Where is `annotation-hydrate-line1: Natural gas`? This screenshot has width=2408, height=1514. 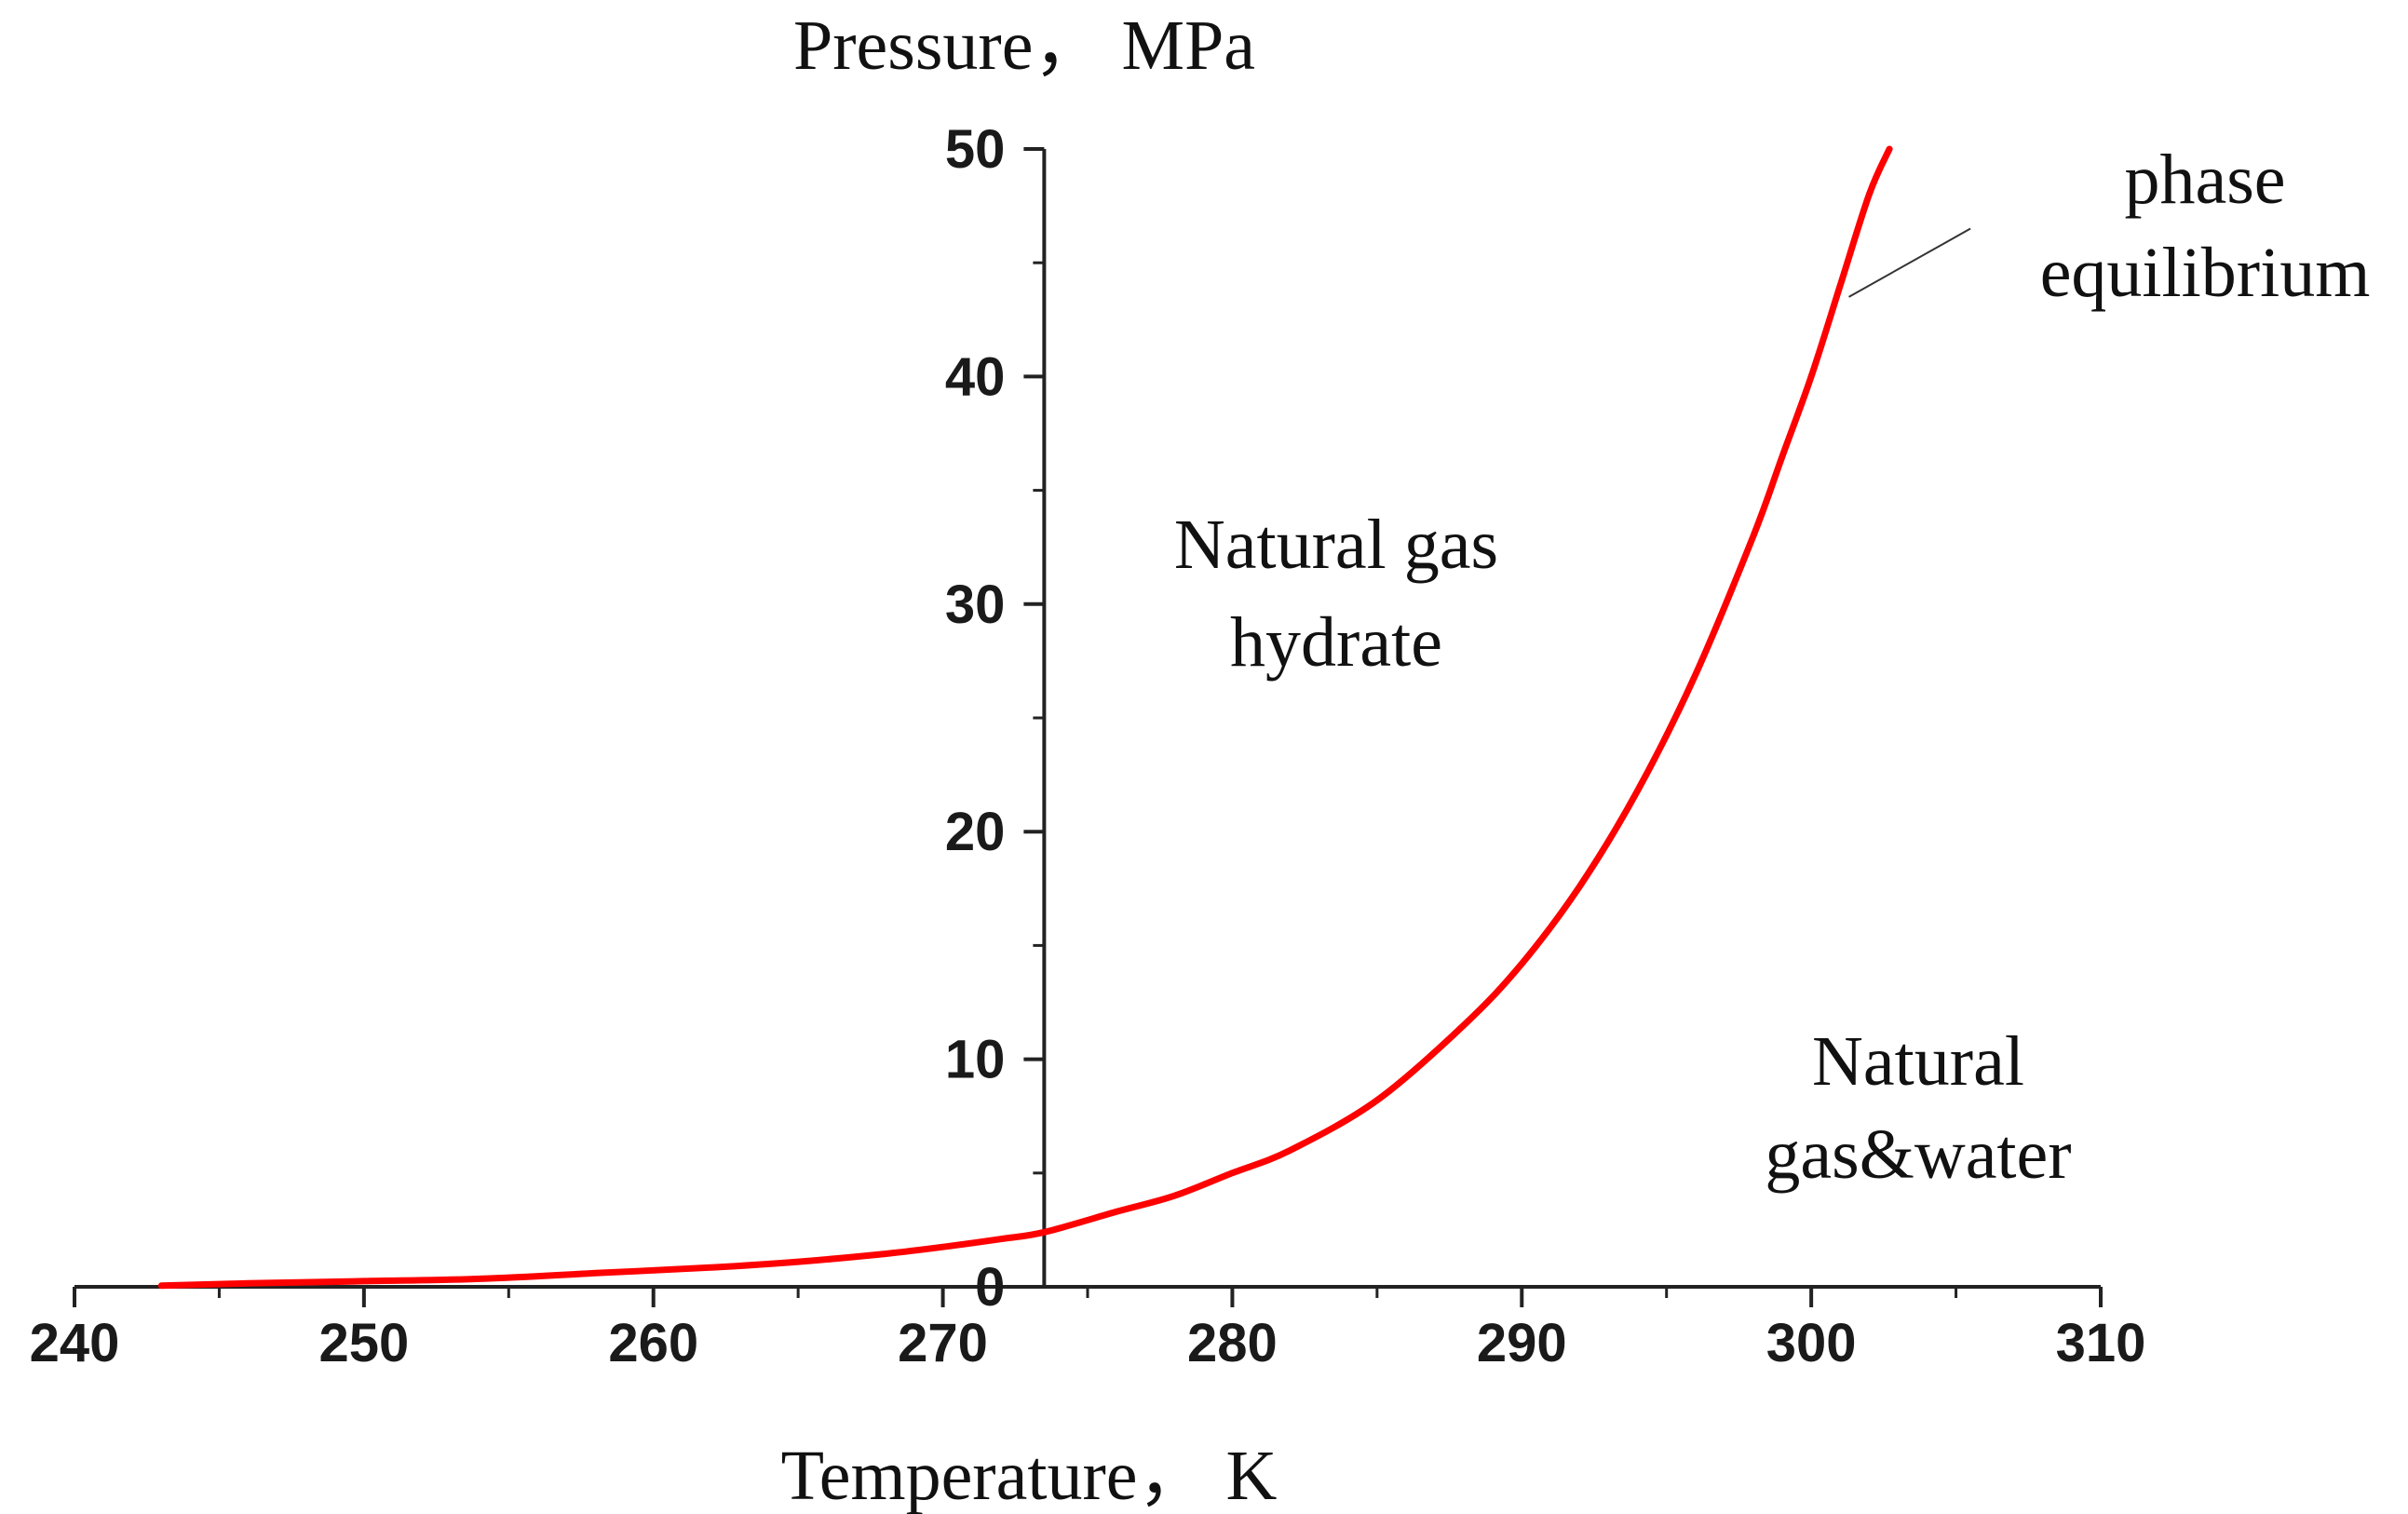
annotation-hydrate-line1: Natural gas is located at coordinates (1336, 545).